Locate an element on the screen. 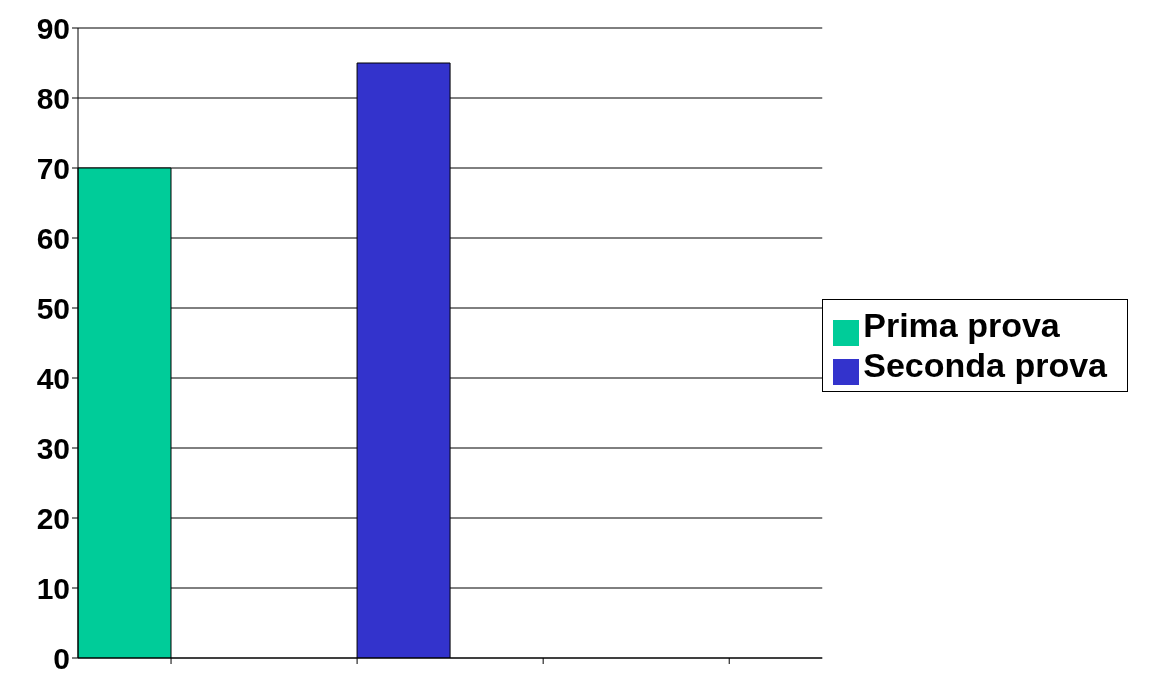 This screenshot has height=691, width=1155. y-tick-label: 10 is located at coordinates (53, 588).